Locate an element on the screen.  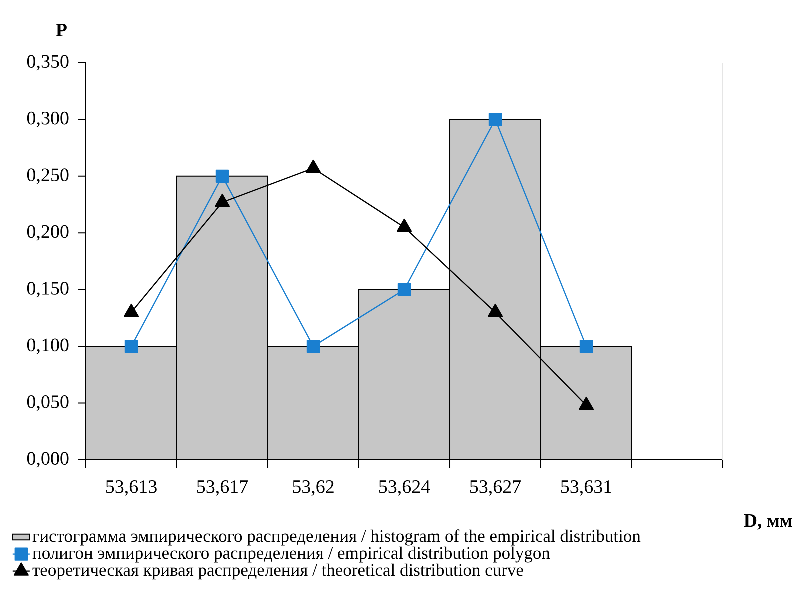
y-tick-label: 0,350 is located at coordinates (48, 63).